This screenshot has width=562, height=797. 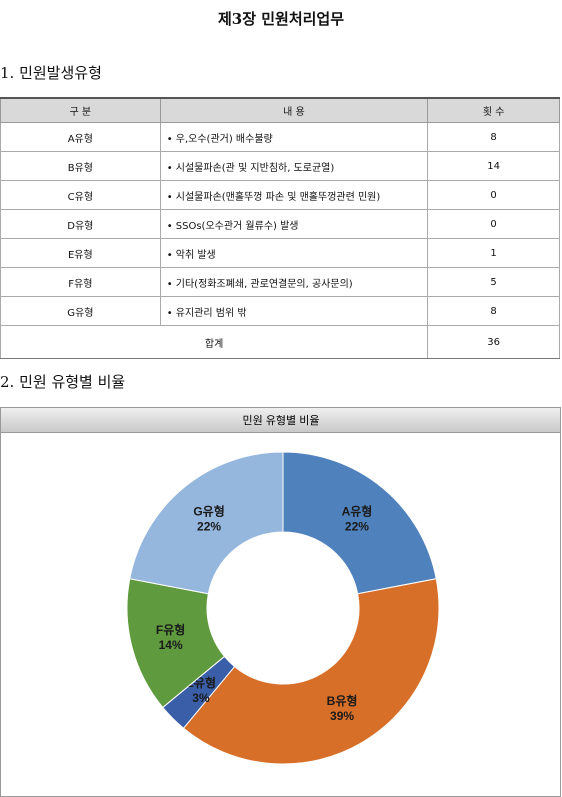 I want to click on table-row: B유형 • 시설물파손(관 및 지반침하, 도로균열) 14, so click(x=280, y=166).